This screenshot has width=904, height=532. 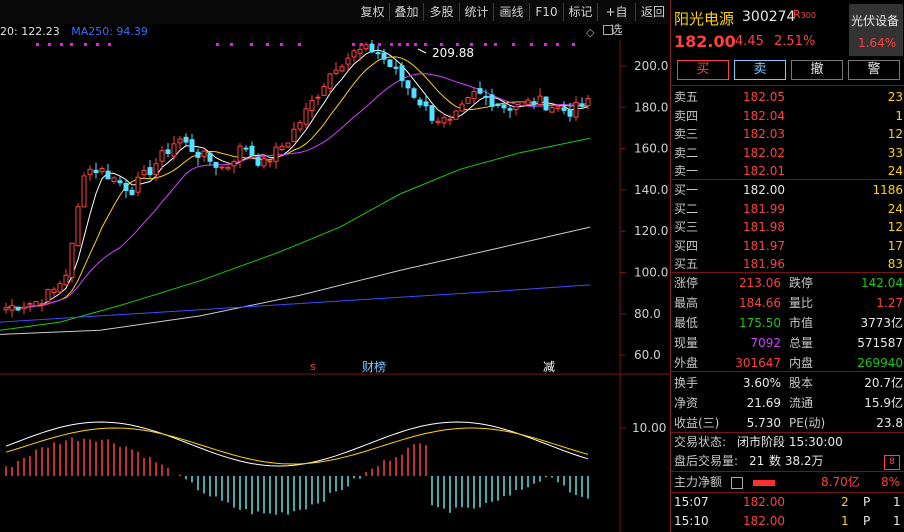 I want to click on bid-row: 买二 181.99 24, so click(x=787, y=209).